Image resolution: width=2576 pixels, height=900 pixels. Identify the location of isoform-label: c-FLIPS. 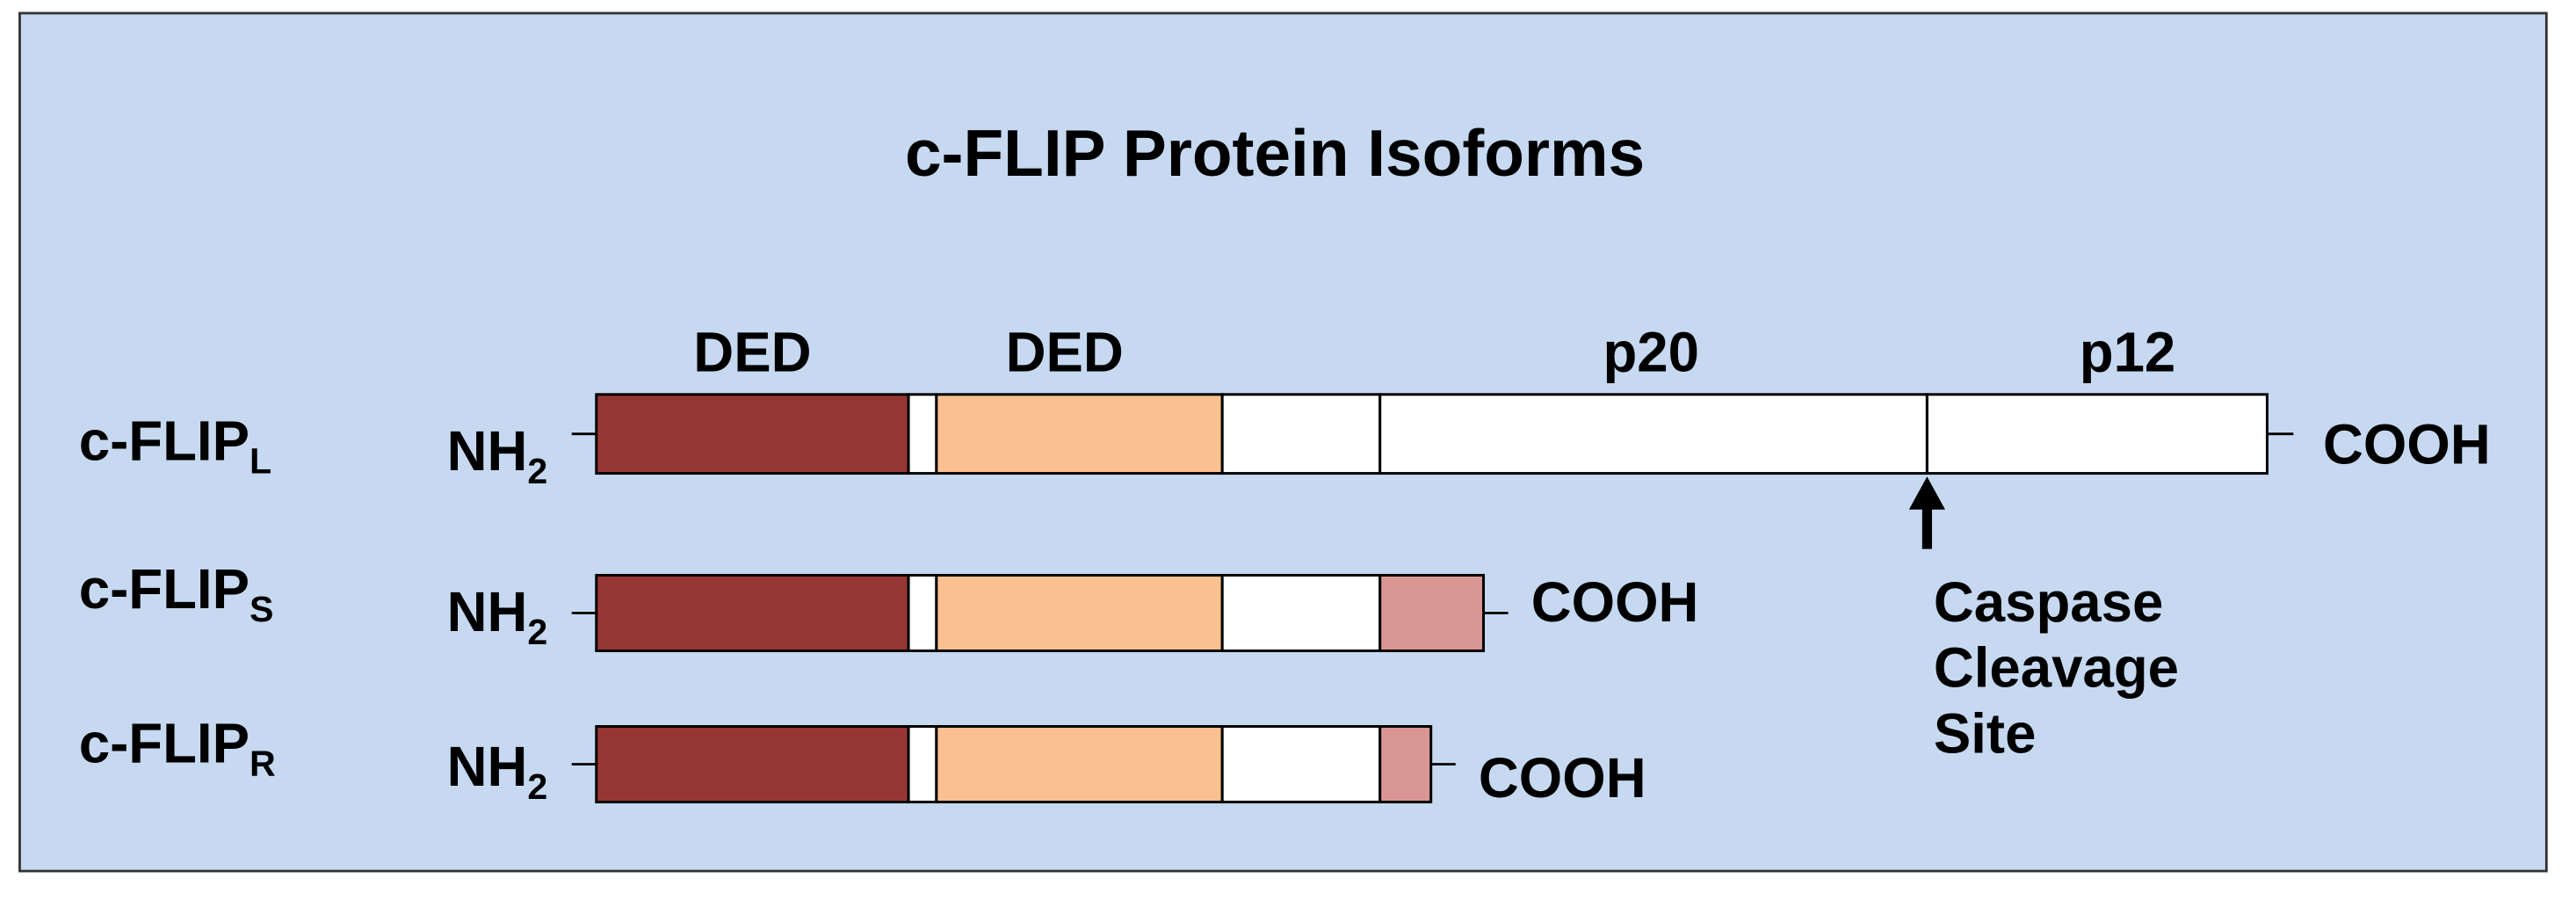
(176, 593).